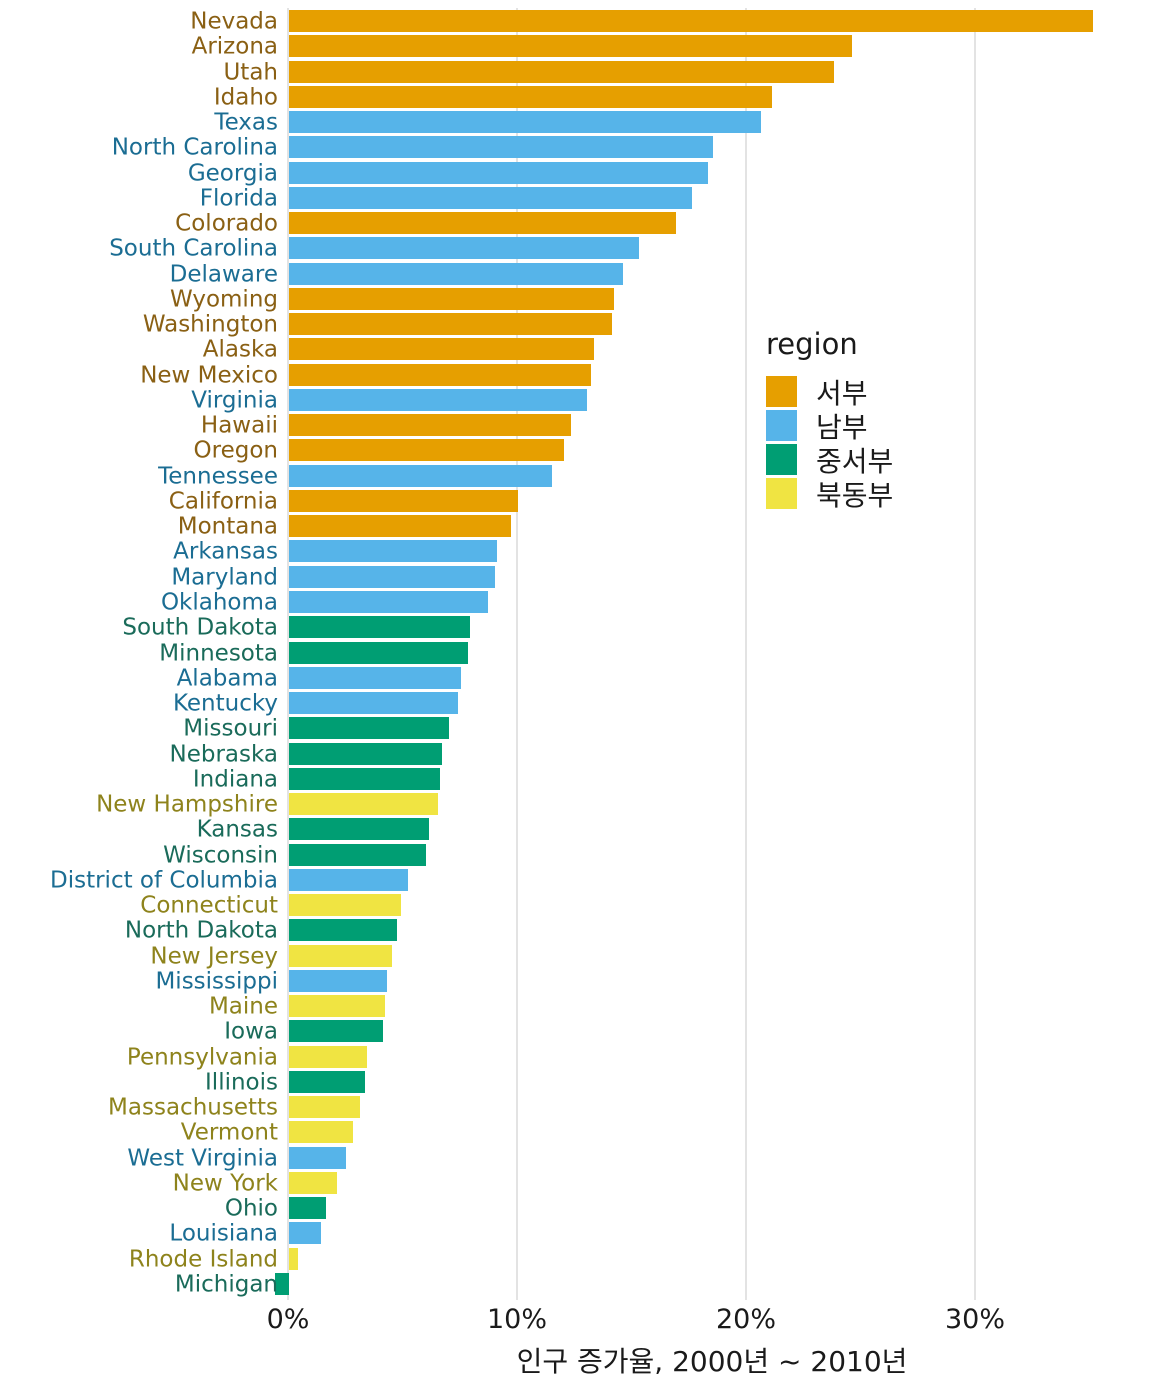  What do you see at coordinates (245, 97) in the screenshot?
I see `state-label-idaho: Idaho` at bounding box center [245, 97].